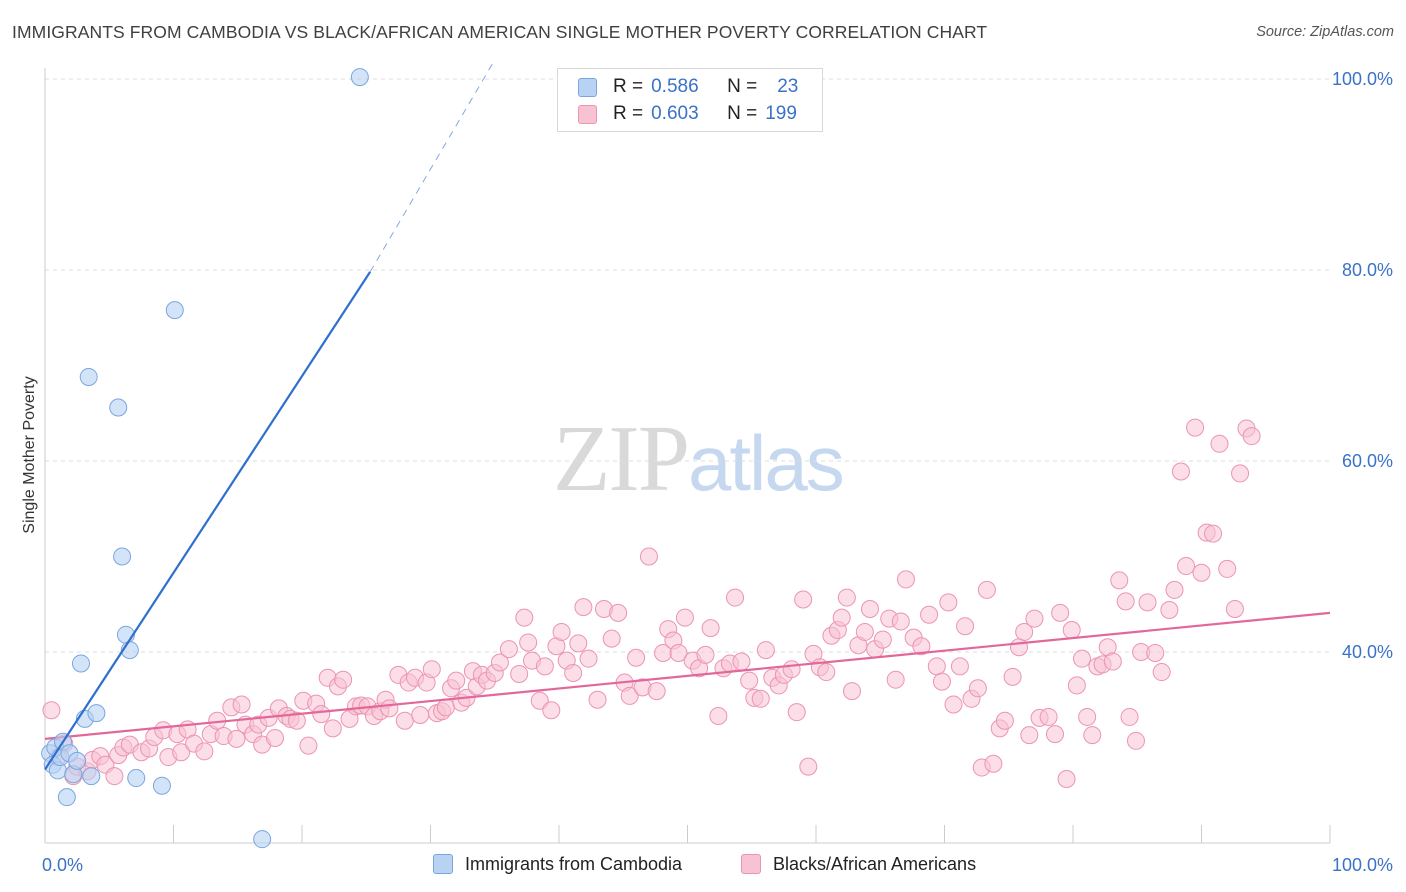  Describe the element at coordinates (1362, 865) in the screenshot. I see `x-tick-label: 100.0%` at that location.